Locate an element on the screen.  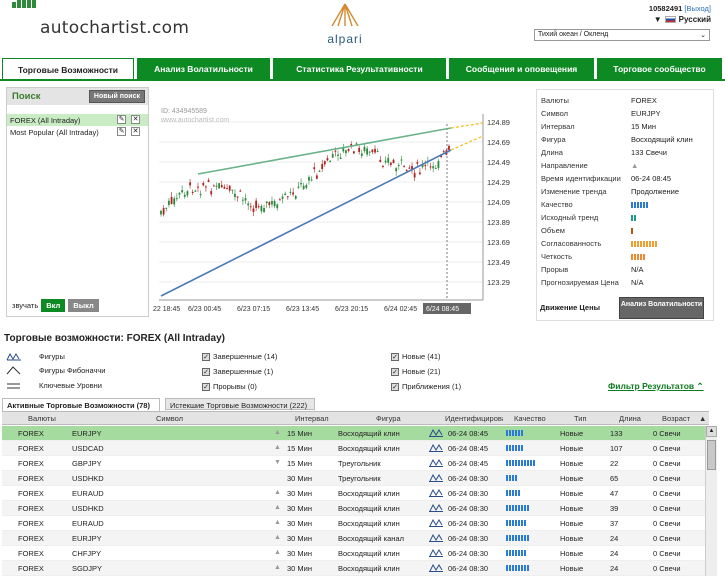
search-title: Поиск is located at coordinates (26, 96).